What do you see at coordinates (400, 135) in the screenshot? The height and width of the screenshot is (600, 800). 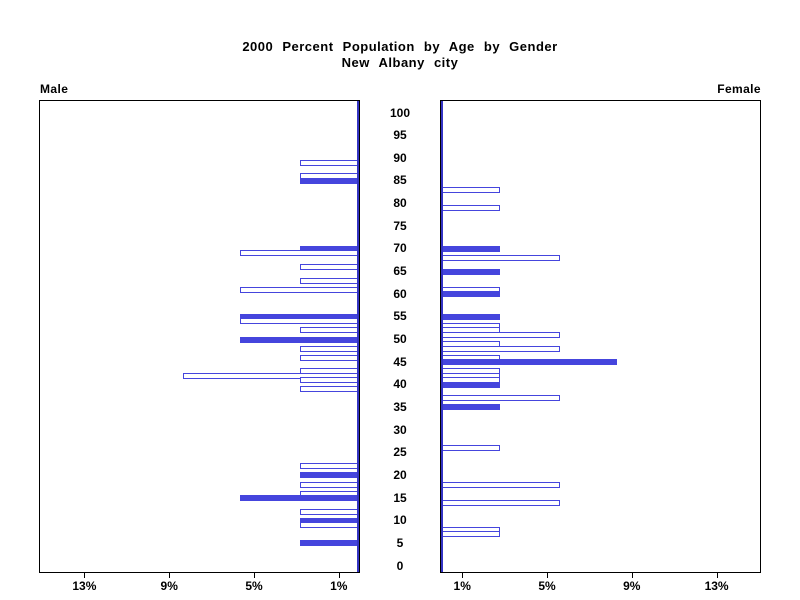 I see `age-tick-label-95: 95` at bounding box center [400, 135].